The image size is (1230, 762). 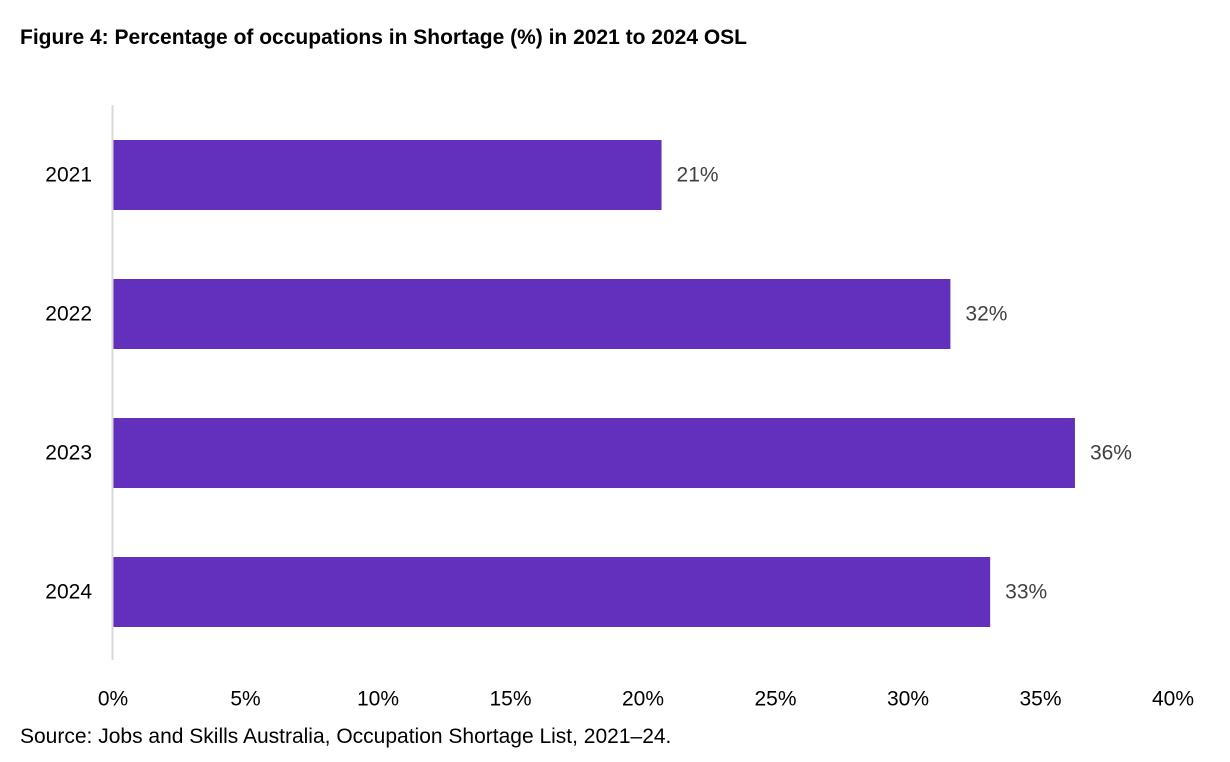 What do you see at coordinates (113, 699) in the screenshot?
I see `x-tick-label-0: 0%` at bounding box center [113, 699].